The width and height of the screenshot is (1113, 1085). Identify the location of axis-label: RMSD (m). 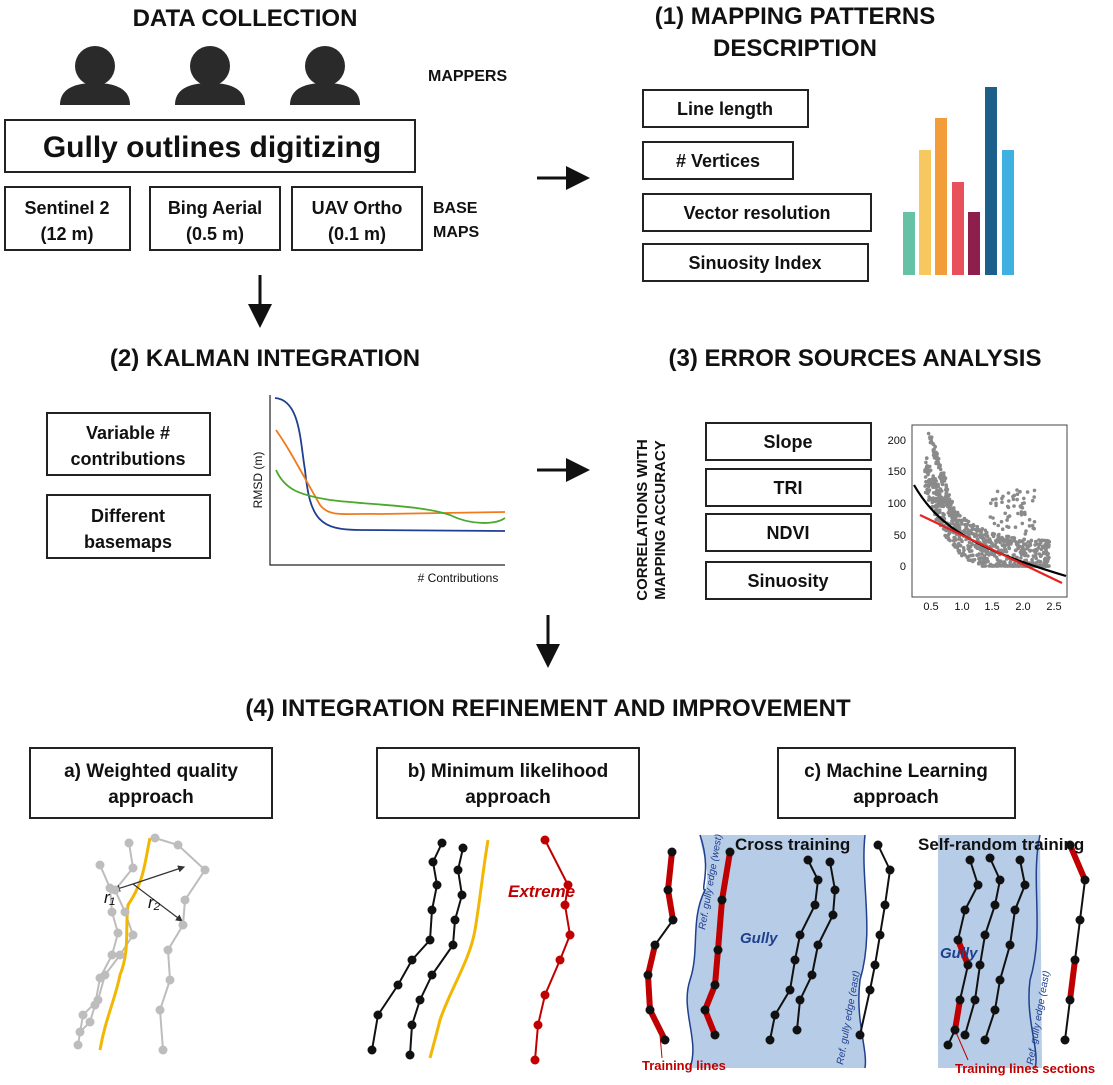
(258, 480).